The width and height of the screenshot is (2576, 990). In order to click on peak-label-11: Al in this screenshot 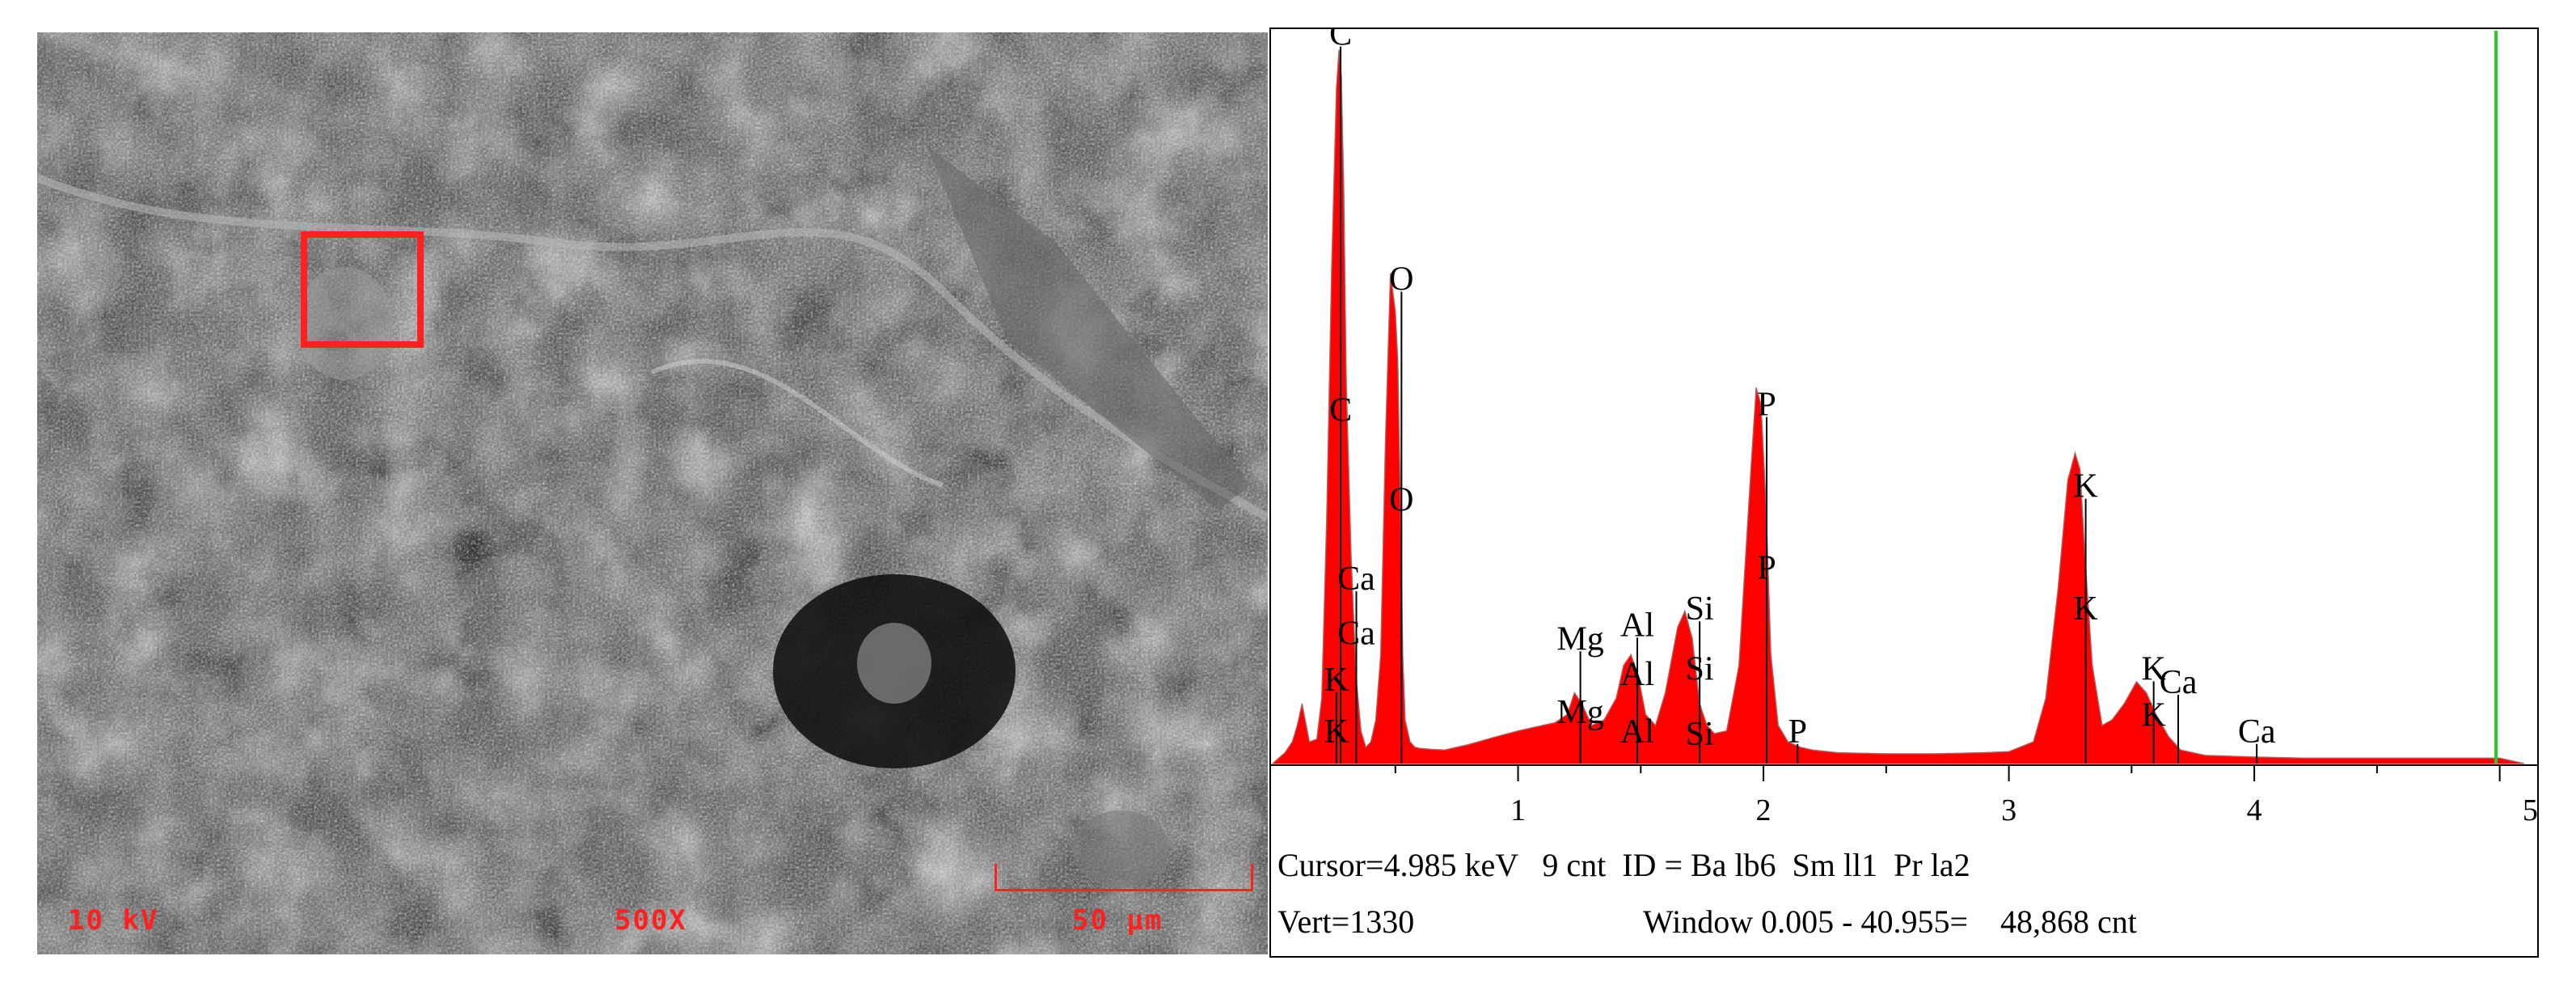, I will do `click(1637, 674)`.